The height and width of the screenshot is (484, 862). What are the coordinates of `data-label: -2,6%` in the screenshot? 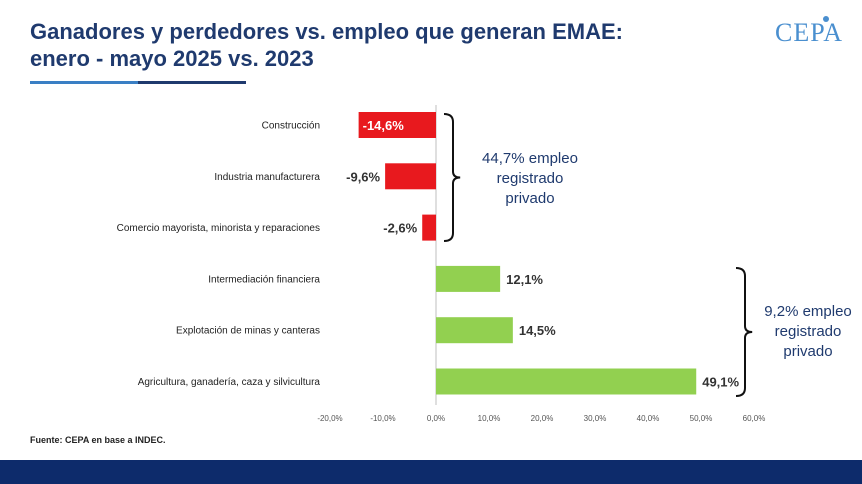 It's located at (400, 228).